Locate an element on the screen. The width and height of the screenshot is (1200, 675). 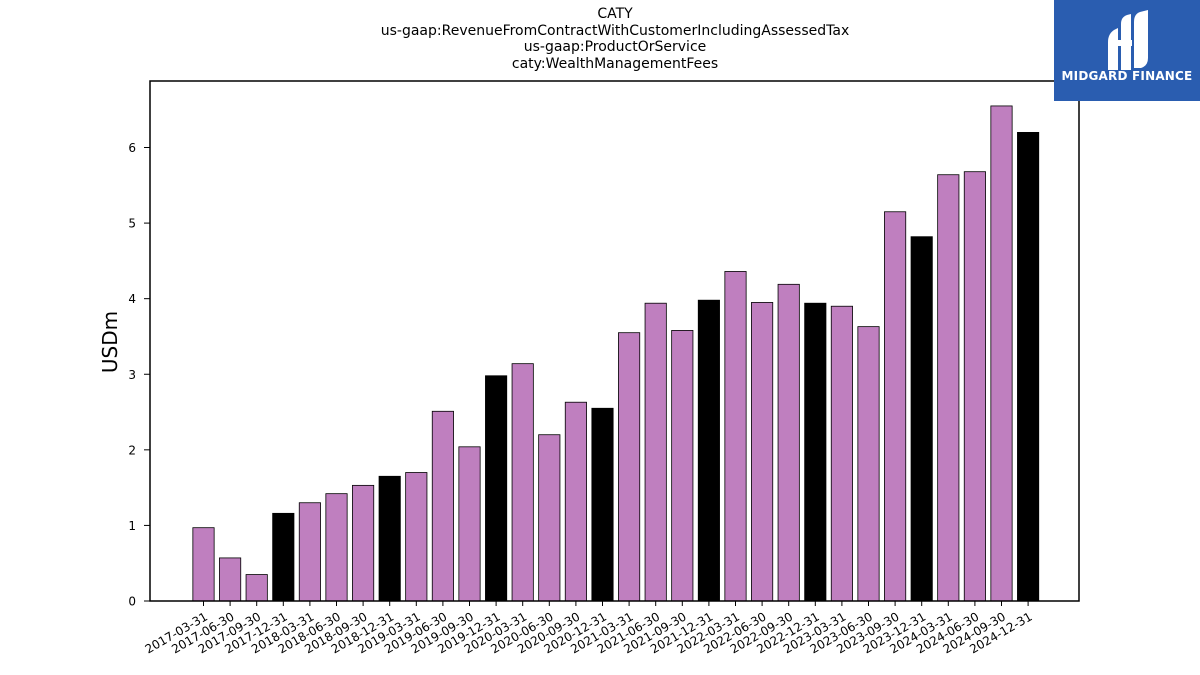
title-line-ticker: CATY is located at coordinates (615, 14).